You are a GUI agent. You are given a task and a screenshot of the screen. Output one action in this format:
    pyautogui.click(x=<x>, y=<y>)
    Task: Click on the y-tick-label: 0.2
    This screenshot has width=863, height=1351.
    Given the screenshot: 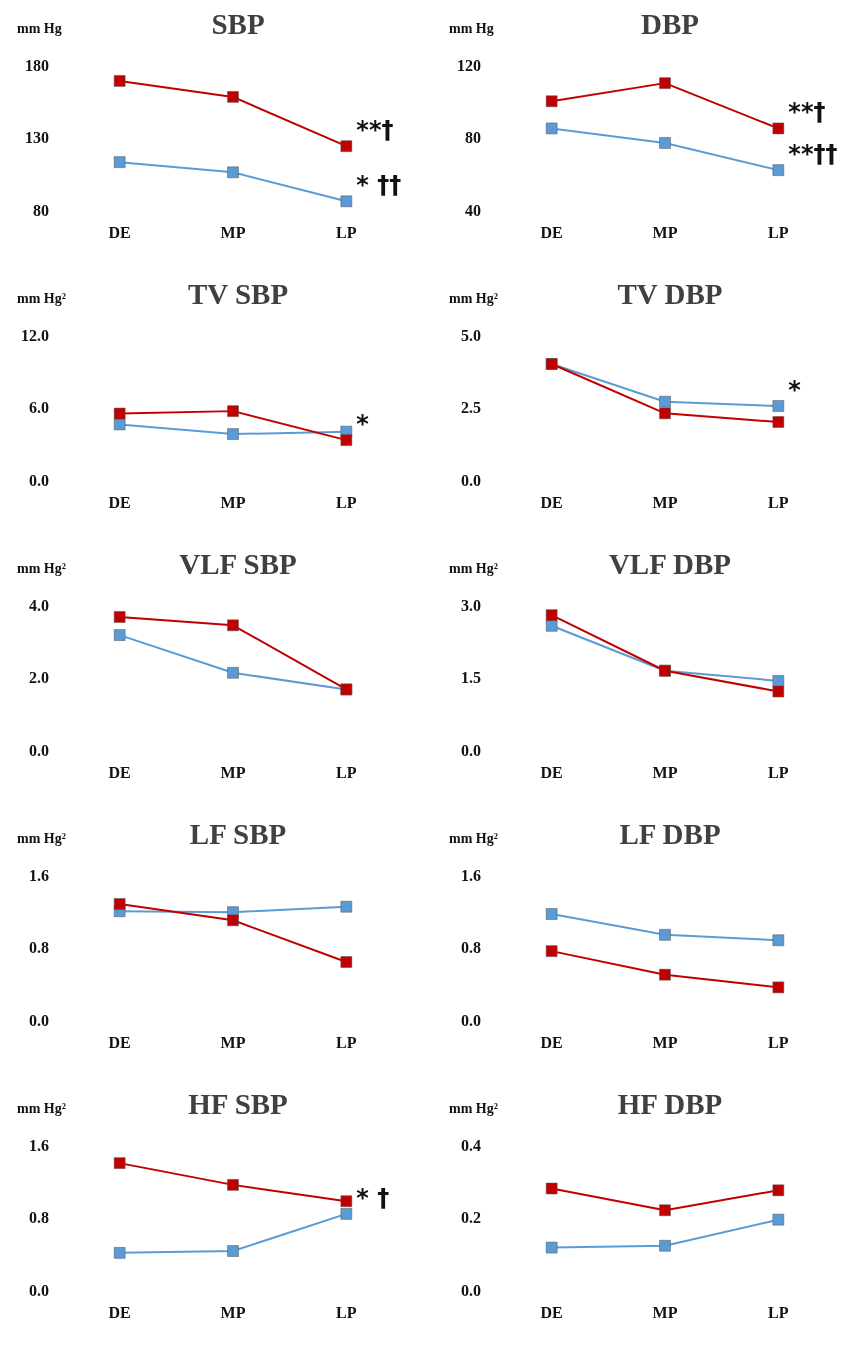 What is the action you would take?
    pyautogui.click(x=471, y=1217)
    